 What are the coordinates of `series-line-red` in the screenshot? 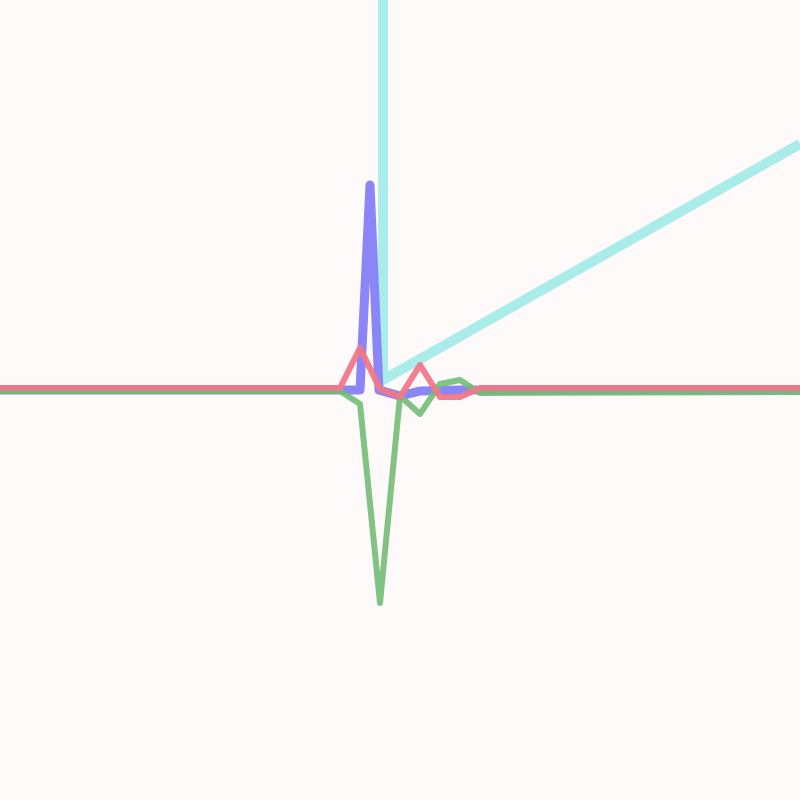 It's located at (400, 372).